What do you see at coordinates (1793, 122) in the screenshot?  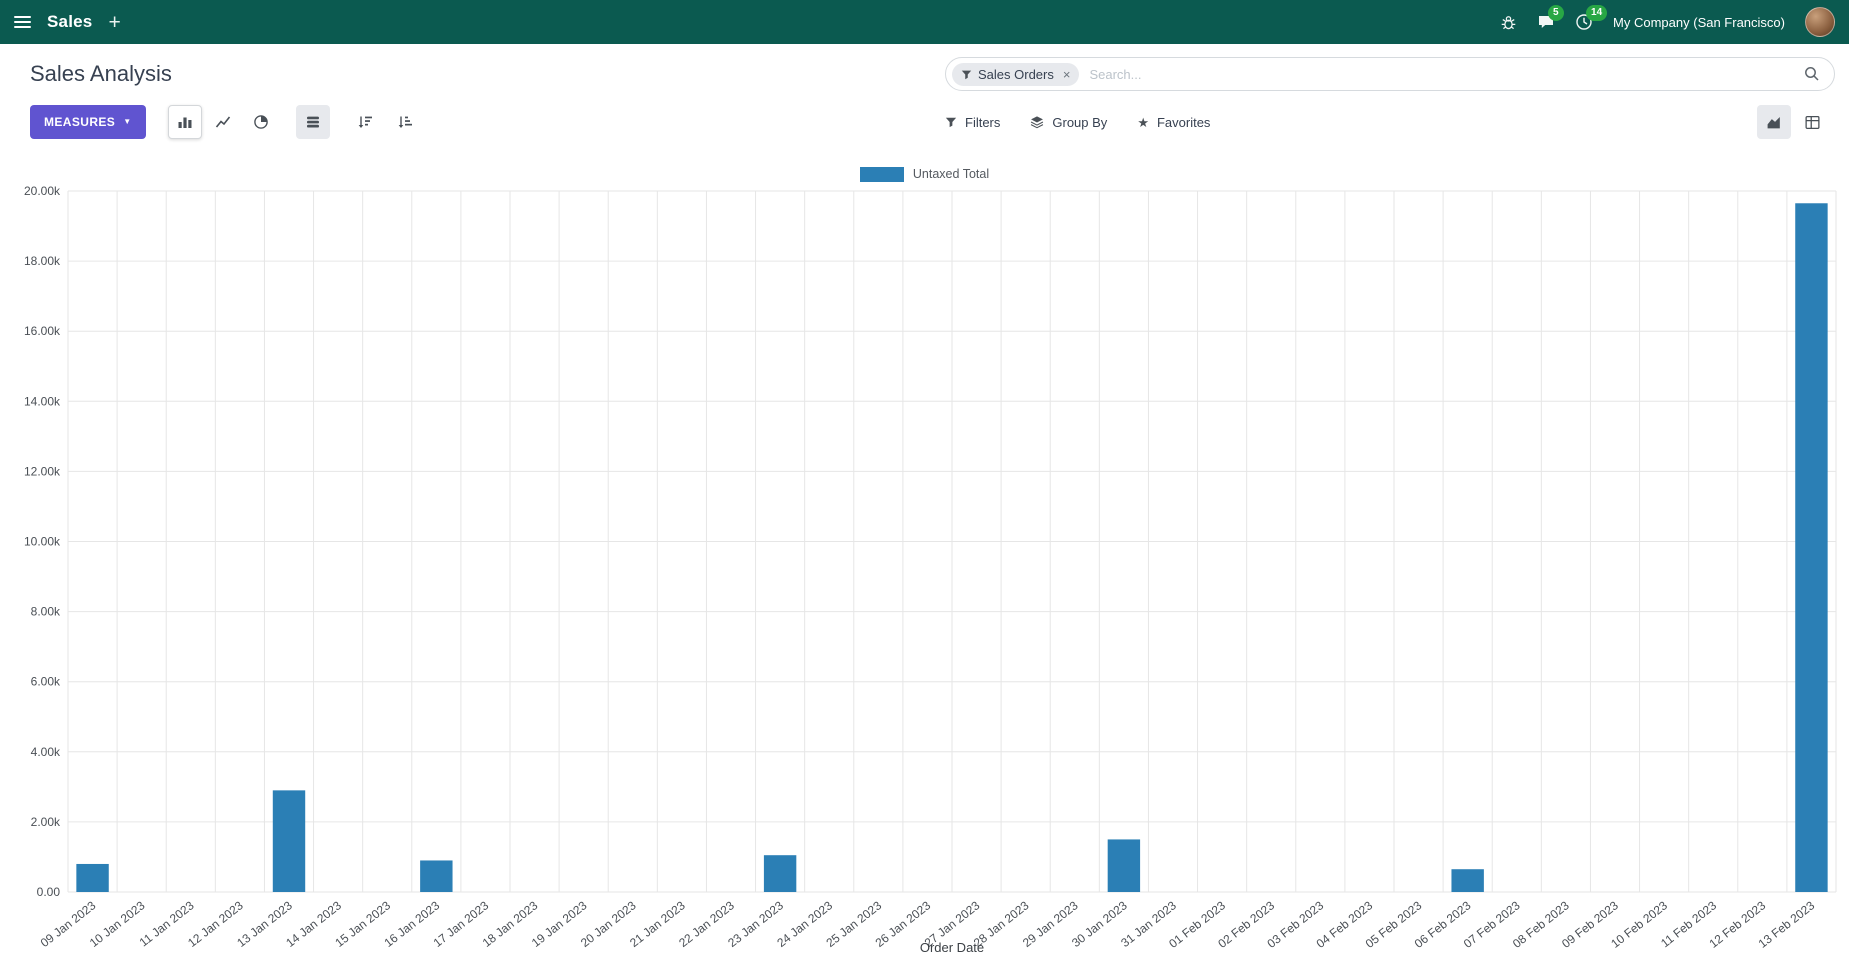 I see `view-switcher` at bounding box center [1793, 122].